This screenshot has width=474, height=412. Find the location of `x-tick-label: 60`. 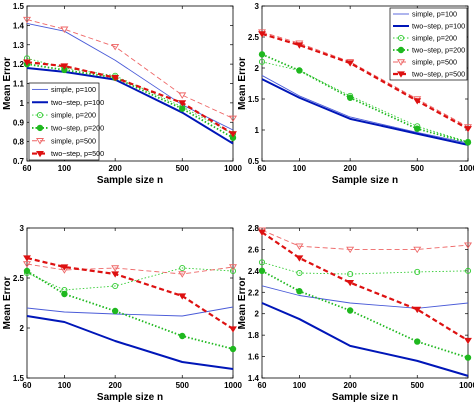

x-tick-label: 60 is located at coordinates (262, 385).